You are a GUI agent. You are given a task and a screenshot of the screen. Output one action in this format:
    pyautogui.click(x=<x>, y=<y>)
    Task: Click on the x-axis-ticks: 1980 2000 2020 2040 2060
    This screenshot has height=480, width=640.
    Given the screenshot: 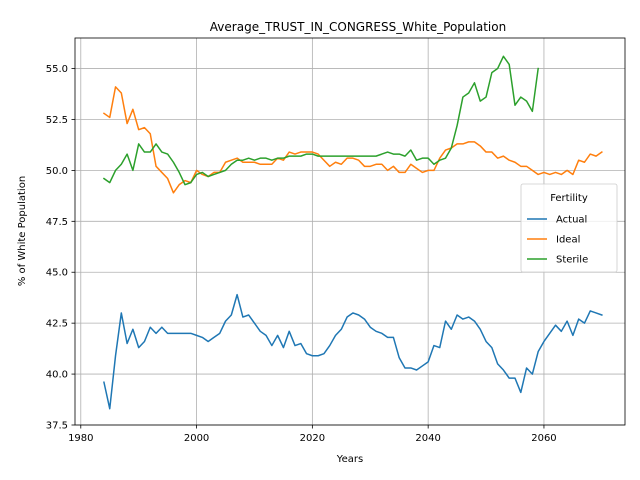 What is the action you would take?
    pyautogui.click(x=312, y=434)
    